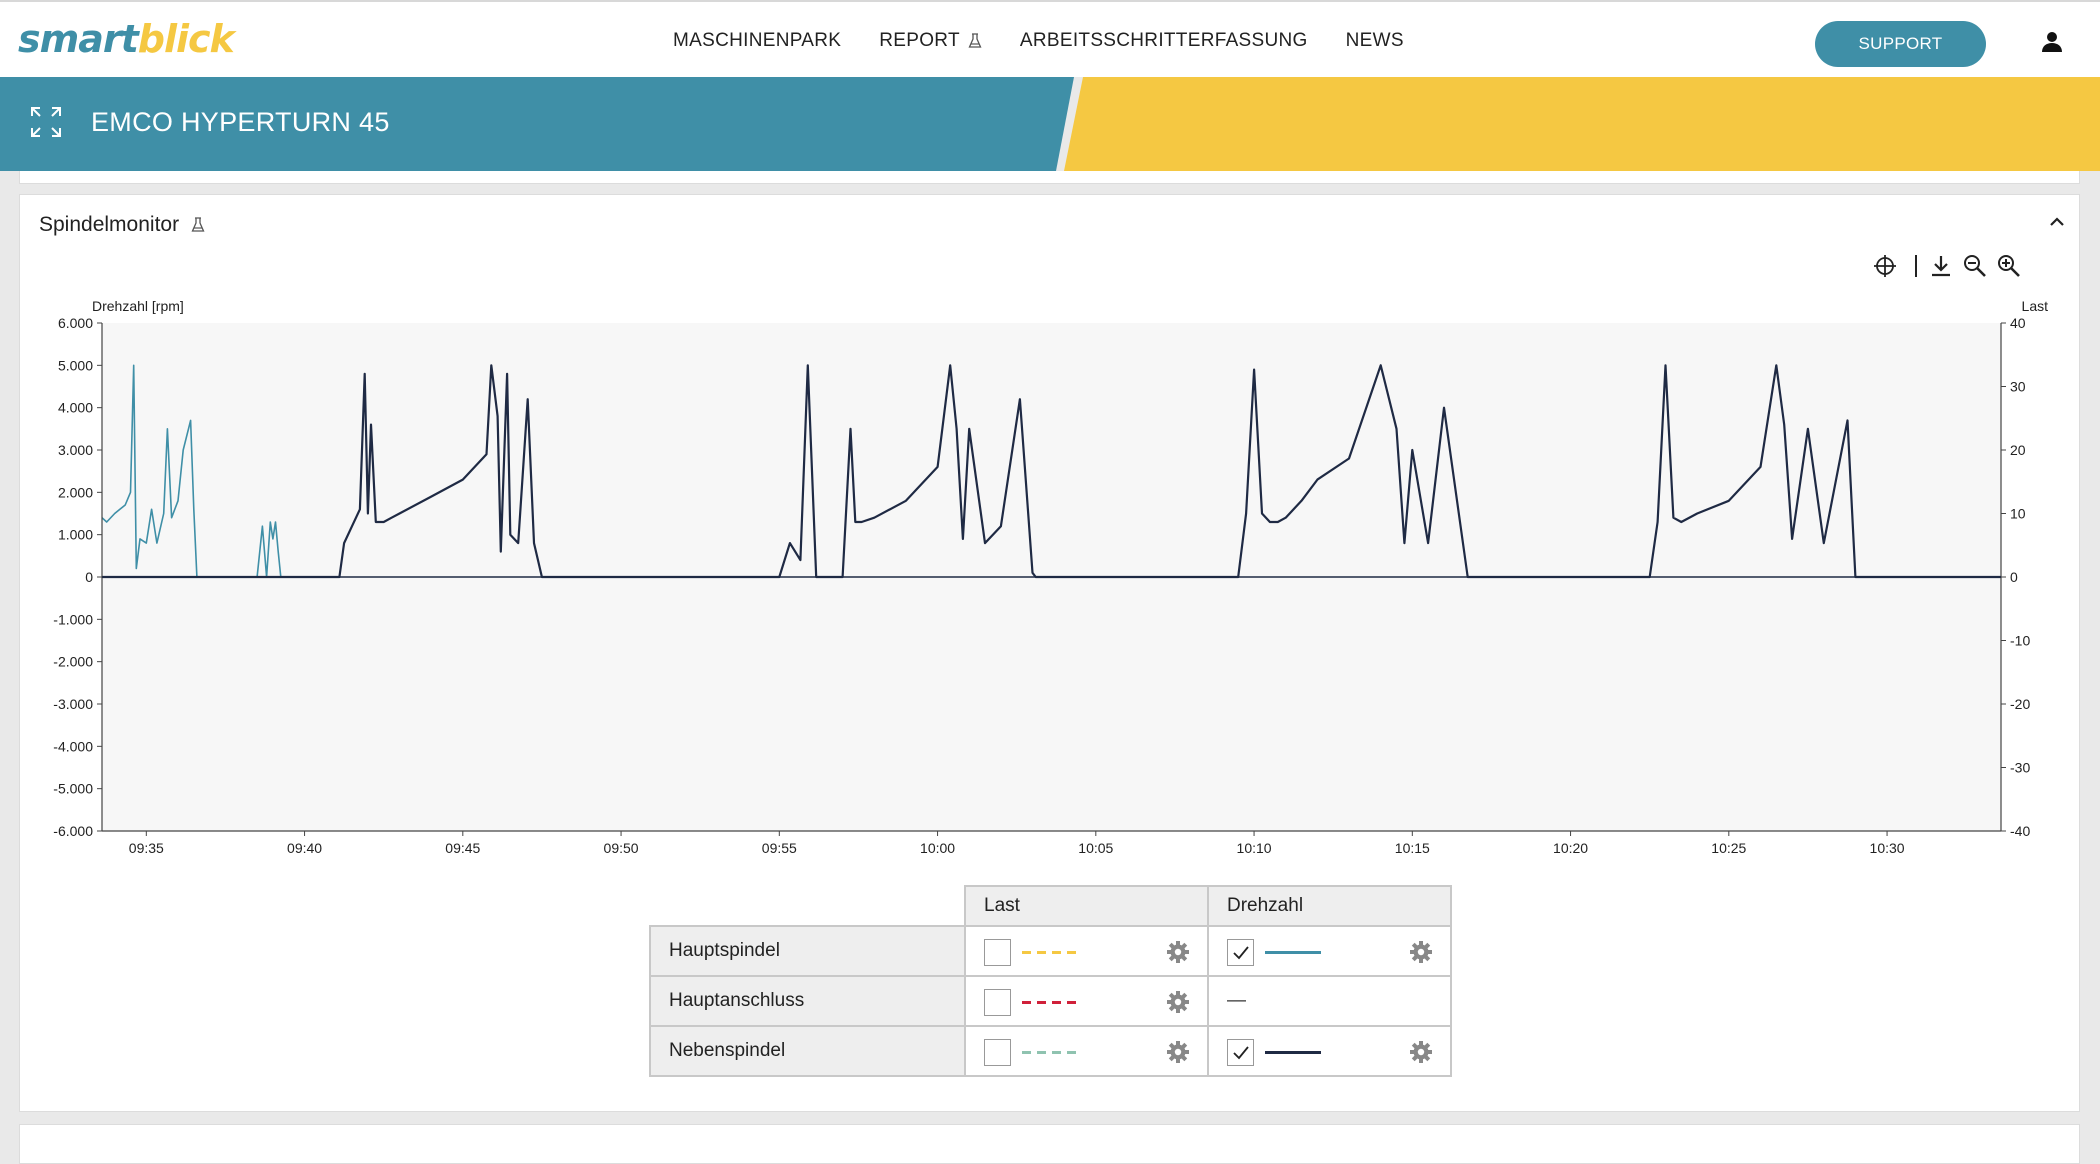  What do you see at coordinates (75, 323) in the screenshot?
I see `y-tick-label: 6.000` at bounding box center [75, 323].